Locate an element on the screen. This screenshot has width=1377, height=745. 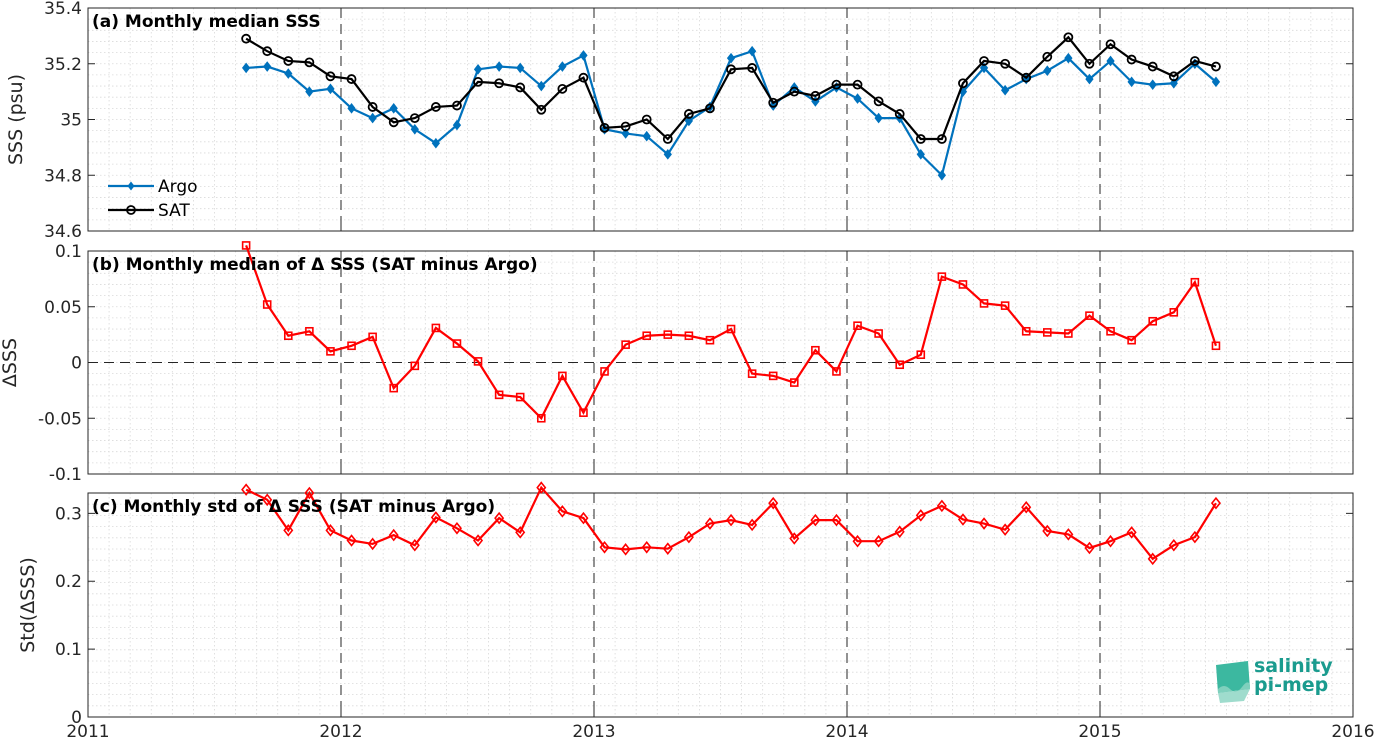
y-axis-label: Std(ΔSSS) is located at coordinates (28, 605).